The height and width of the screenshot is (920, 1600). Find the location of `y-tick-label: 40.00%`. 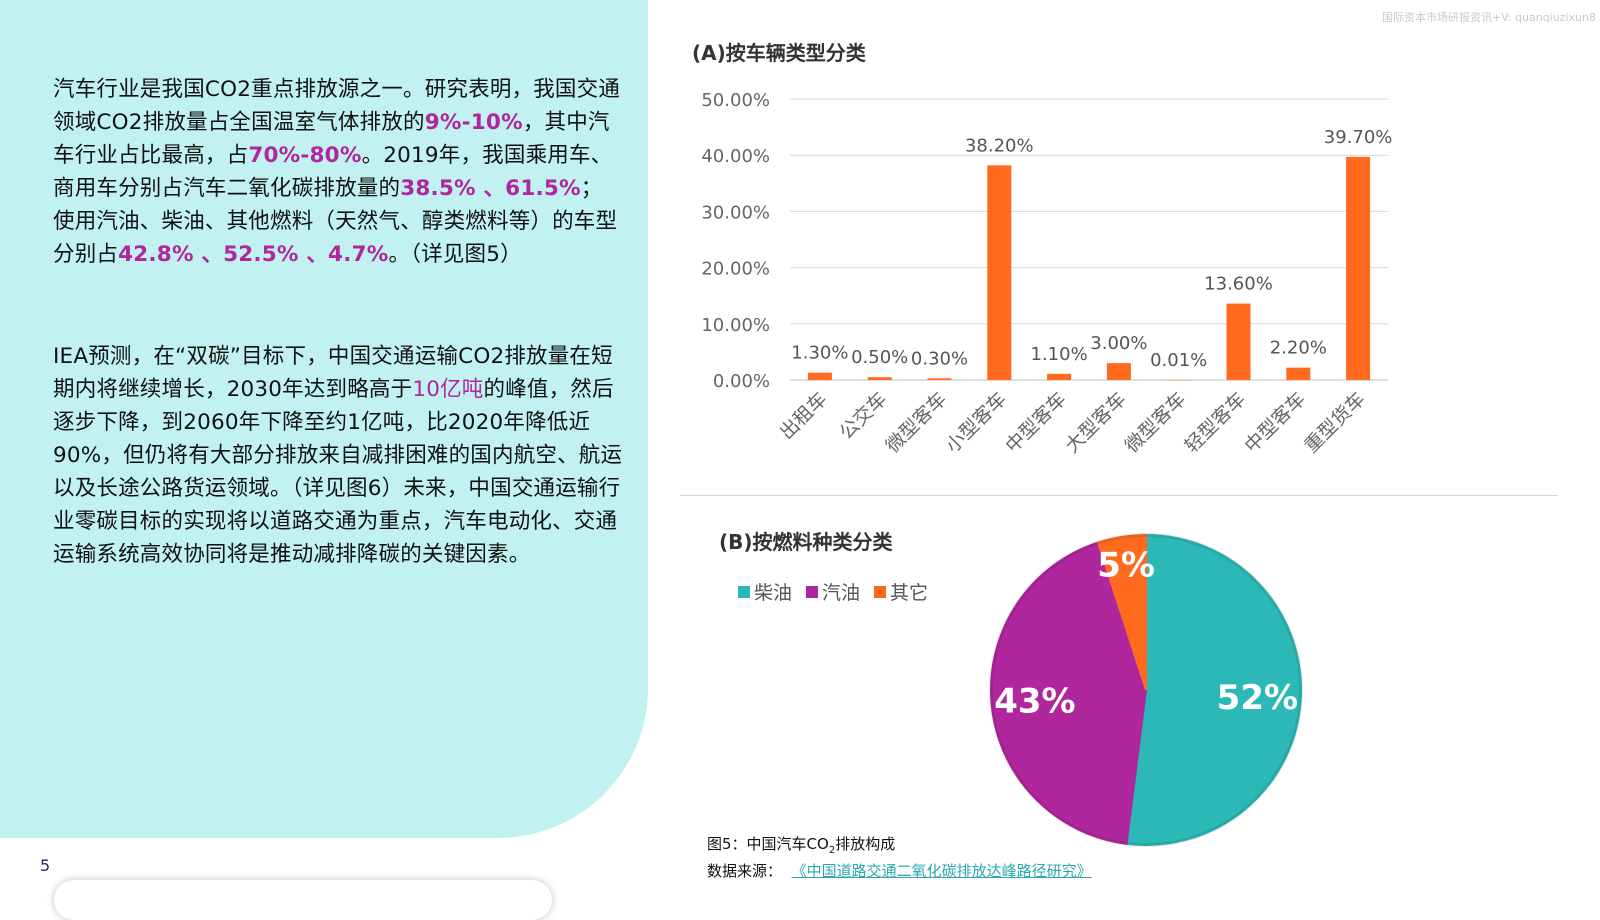

y-tick-label: 40.00% is located at coordinates (735, 156).